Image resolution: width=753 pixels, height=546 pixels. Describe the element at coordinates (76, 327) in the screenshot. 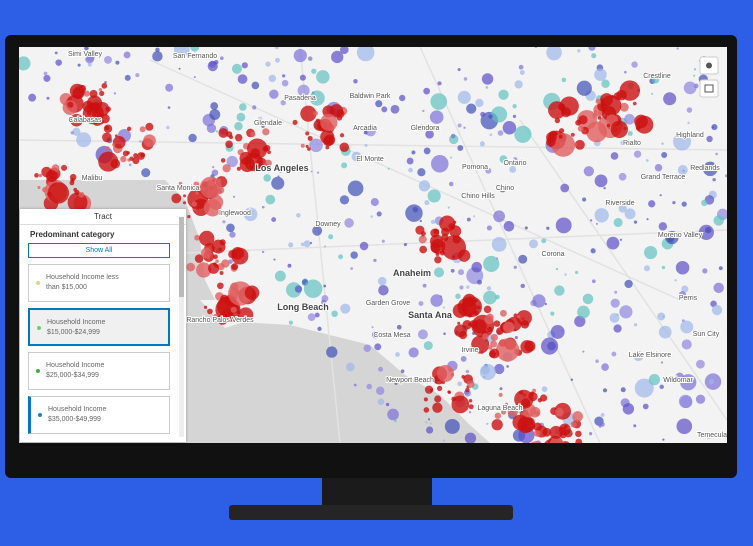

I see `category-label: Household Income $15,000-$24,999` at that location.